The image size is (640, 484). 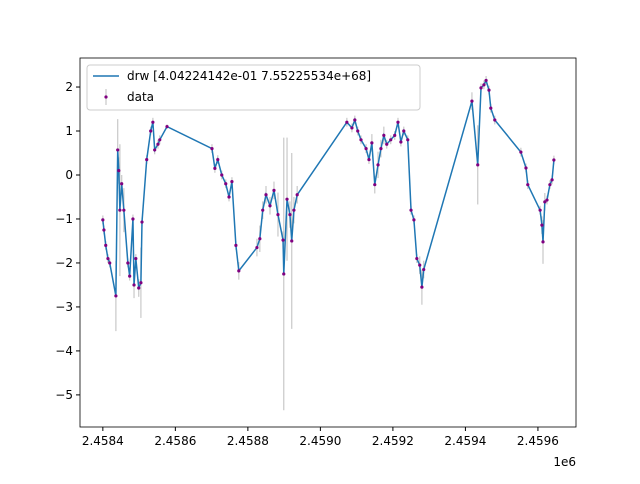 I want to click on legend-label: drw [4.04224142e-01 7.55225534e+68], so click(x=249, y=76).